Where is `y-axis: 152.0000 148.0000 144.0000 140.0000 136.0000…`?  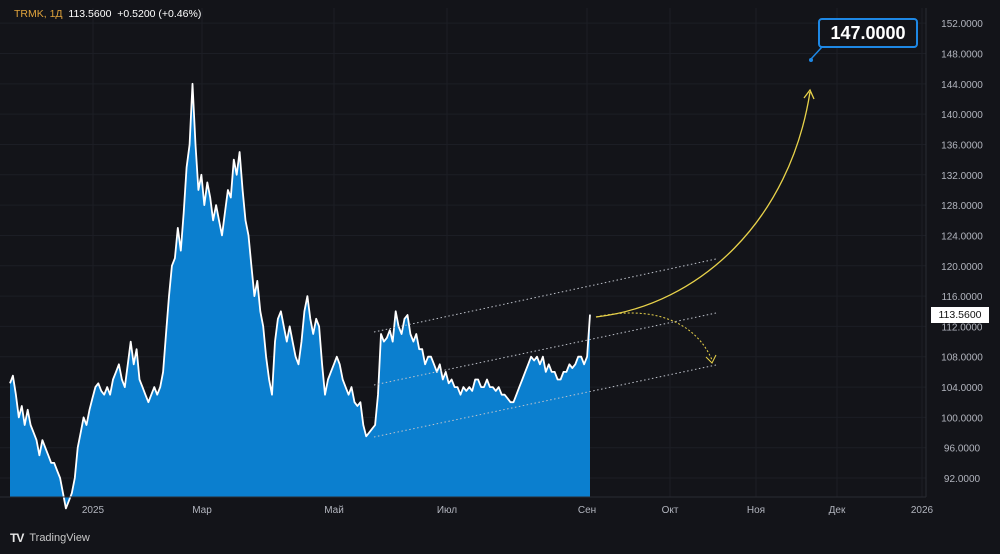 y-axis: 152.0000 148.0000 144.0000 140.0000 136.0000… is located at coordinates (962, 252).